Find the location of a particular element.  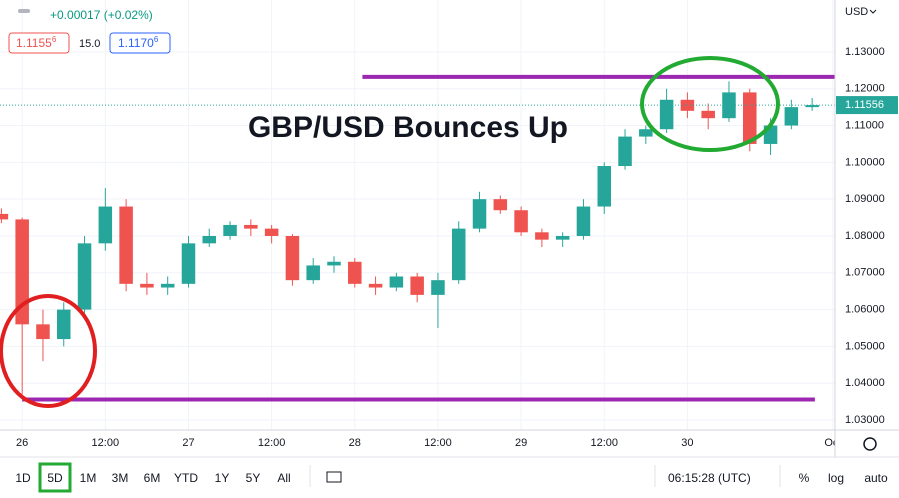

x-tick-label: 30 is located at coordinates (687, 443).